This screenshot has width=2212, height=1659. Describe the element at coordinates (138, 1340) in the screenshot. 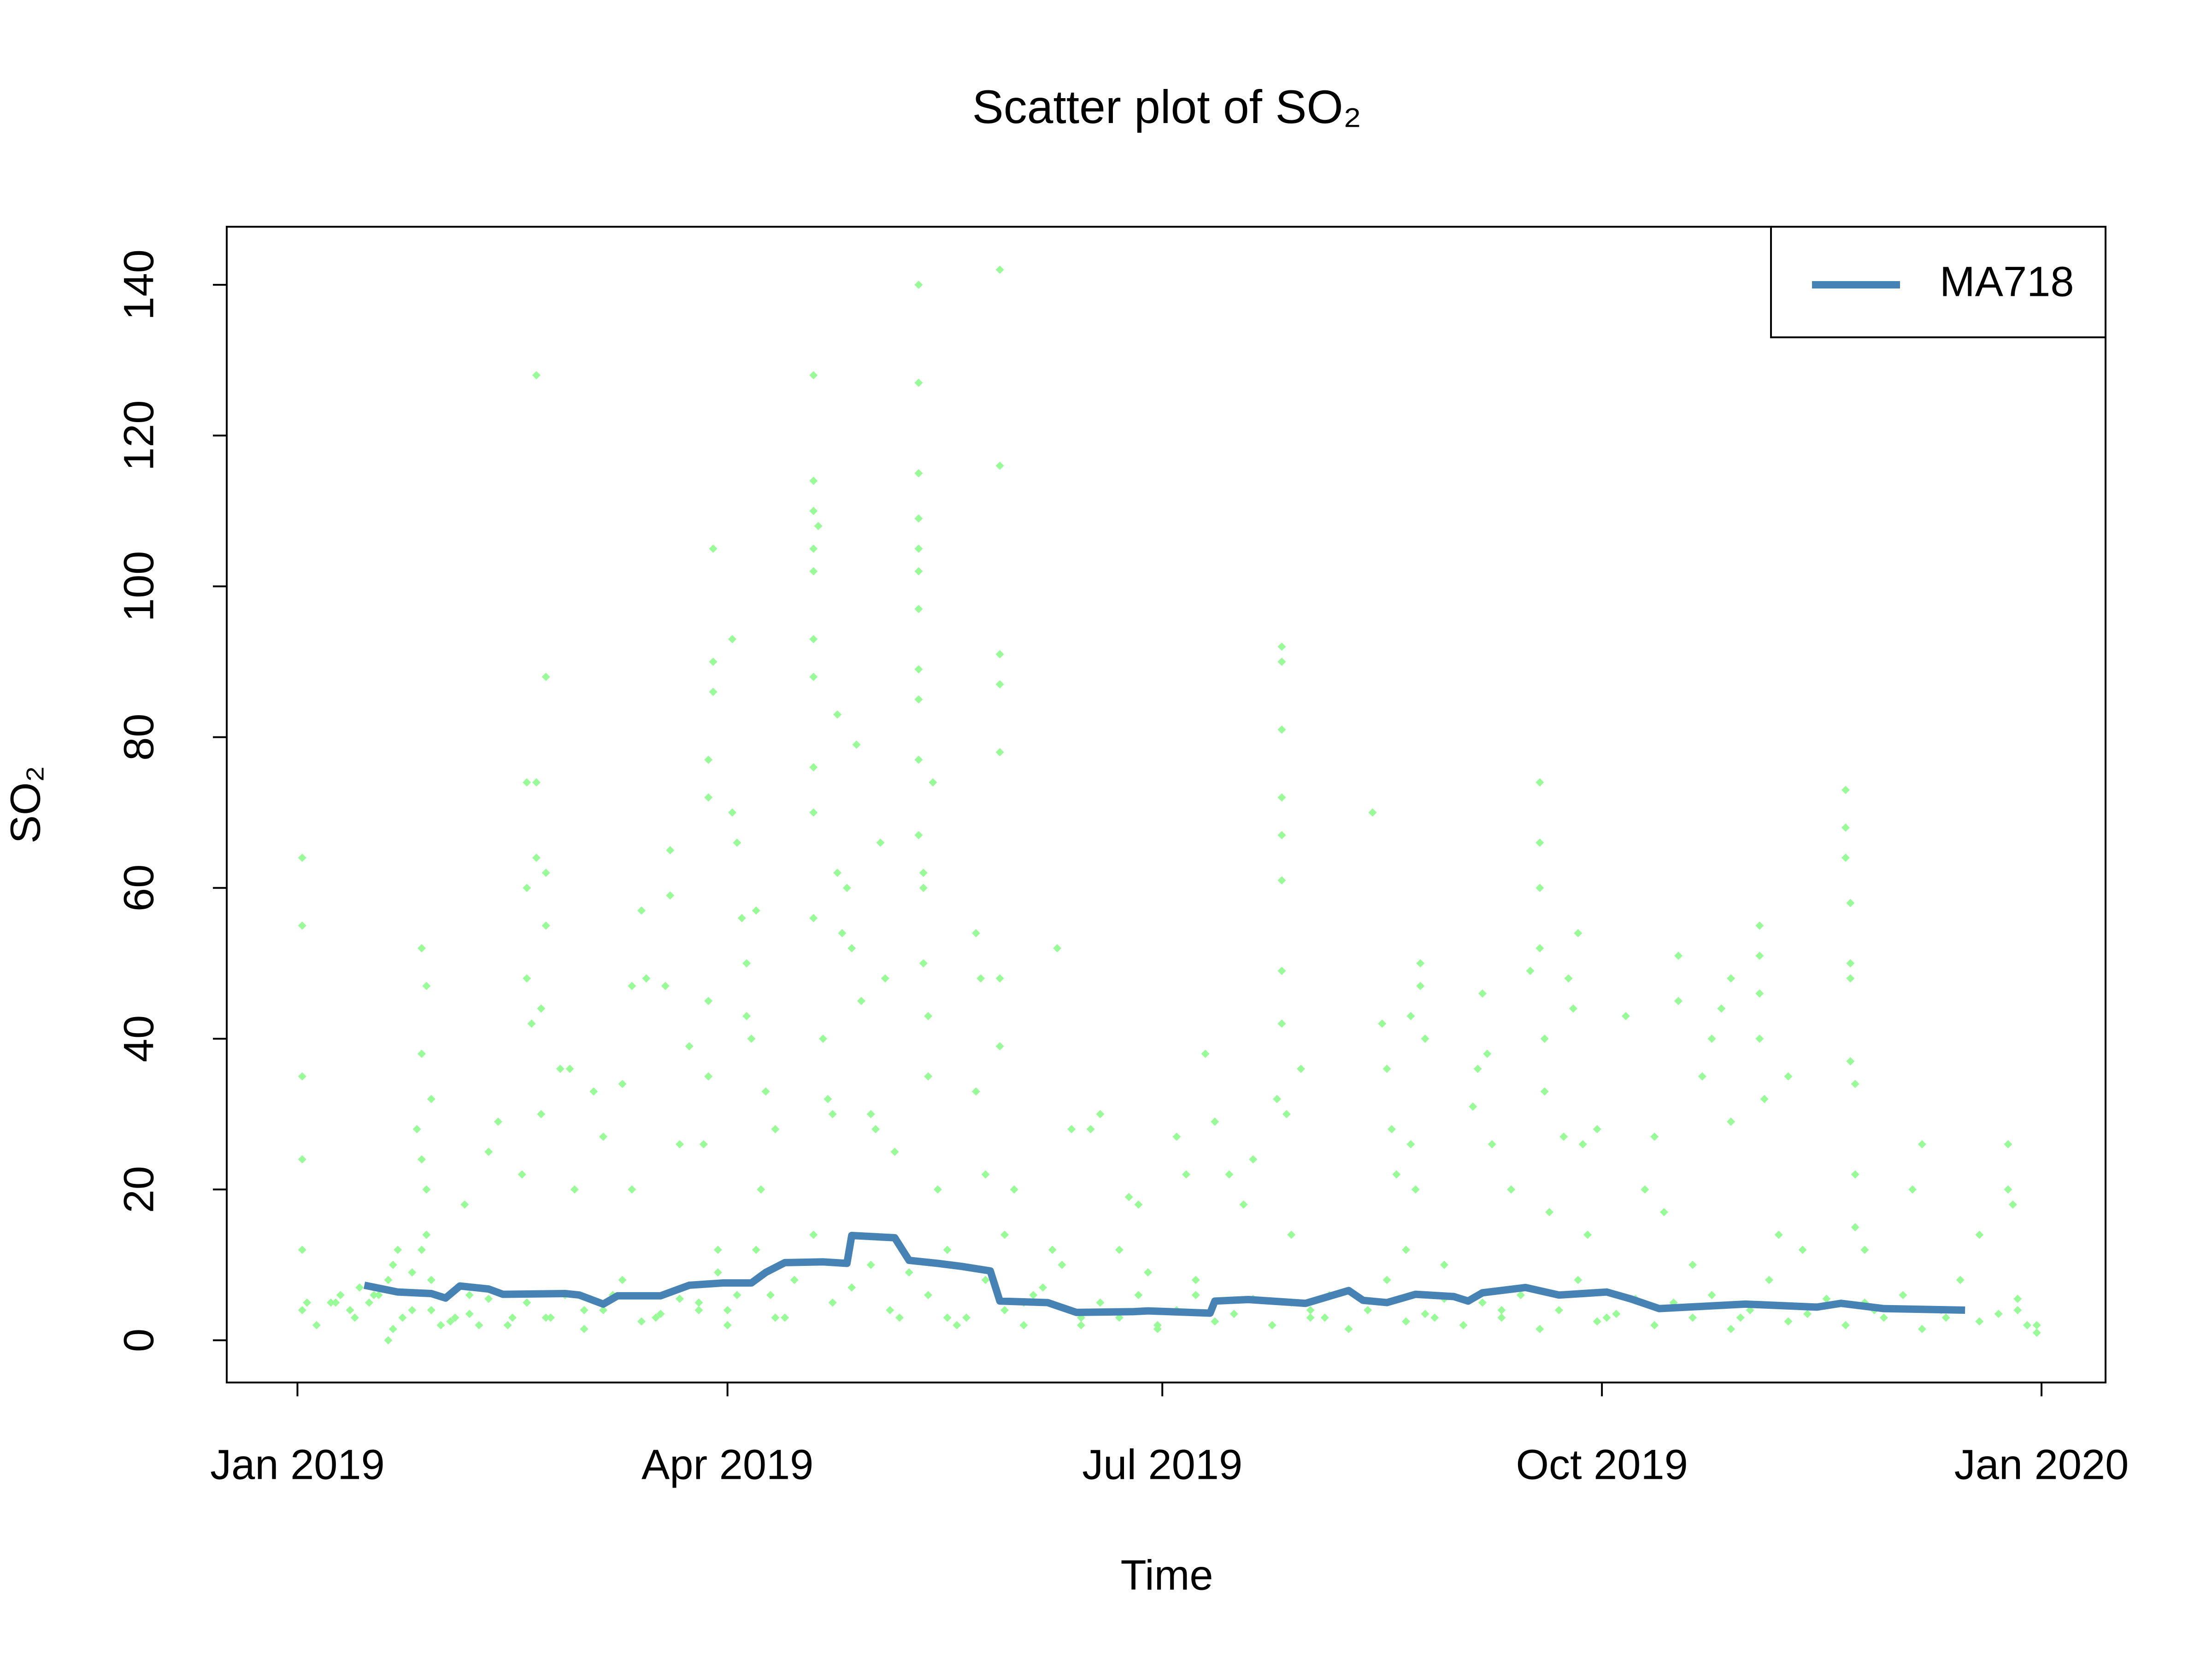

I see `y-tick-label: 0` at that location.